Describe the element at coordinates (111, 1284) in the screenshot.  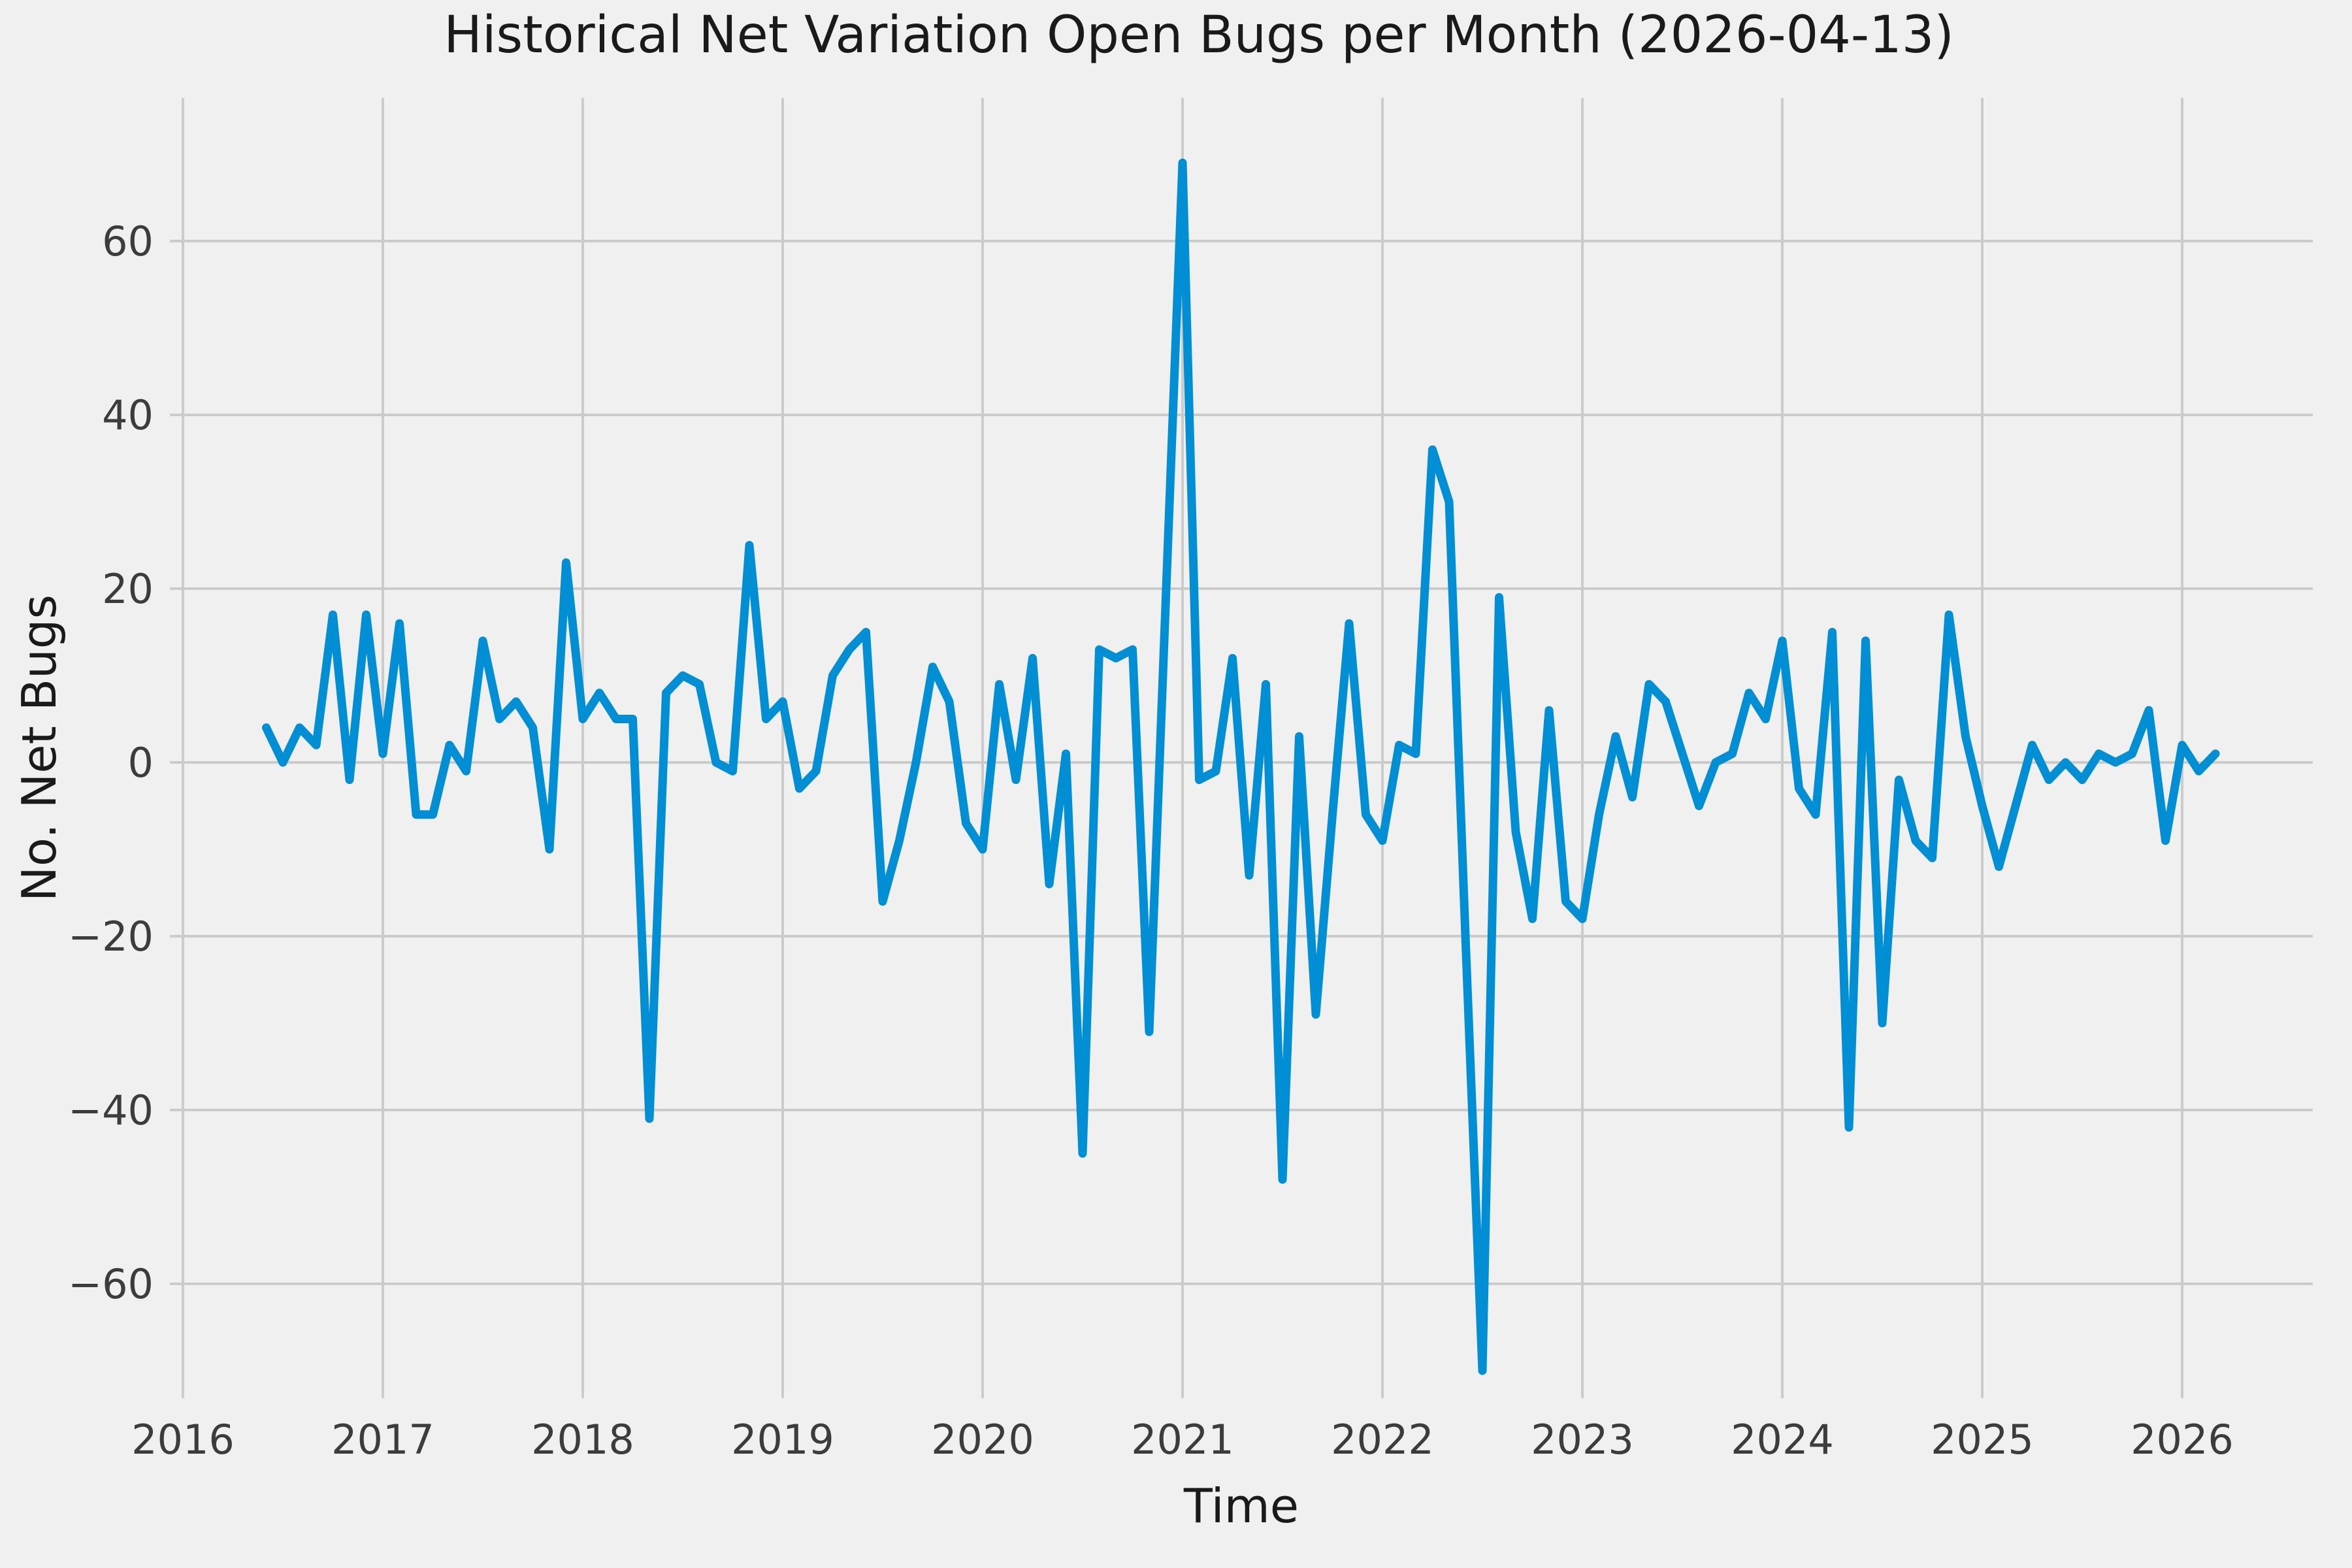
I see `y-tick-label--60: −60` at that location.